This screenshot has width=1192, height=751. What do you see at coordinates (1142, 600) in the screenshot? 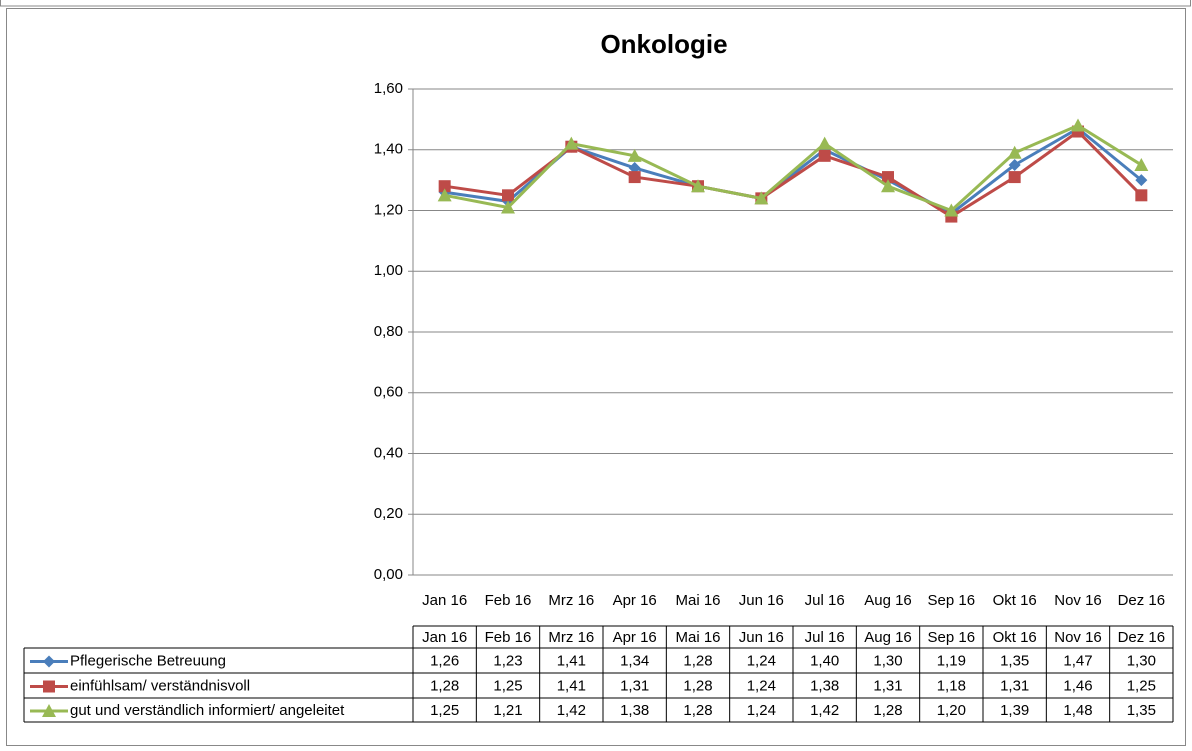
I see `x-tick-label: Dez 16` at bounding box center [1142, 600].